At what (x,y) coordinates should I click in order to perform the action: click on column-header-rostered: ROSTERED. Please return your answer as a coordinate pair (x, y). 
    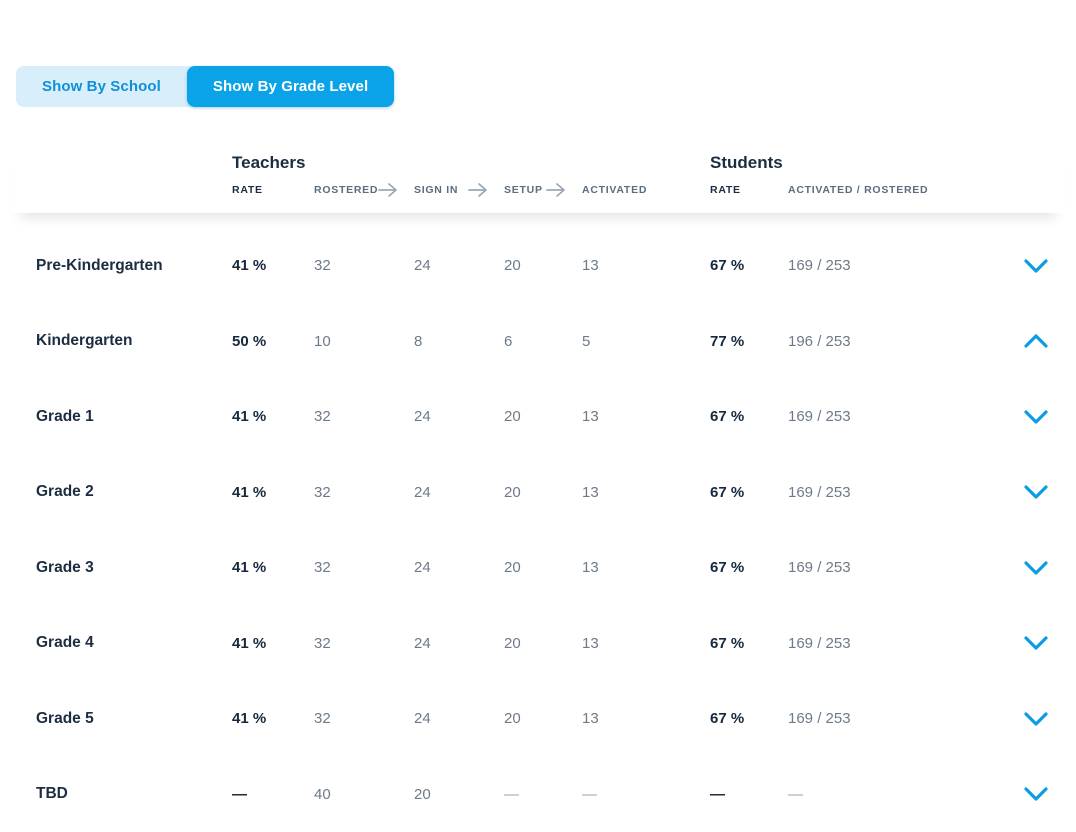
    Looking at the image, I should click on (346, 190).